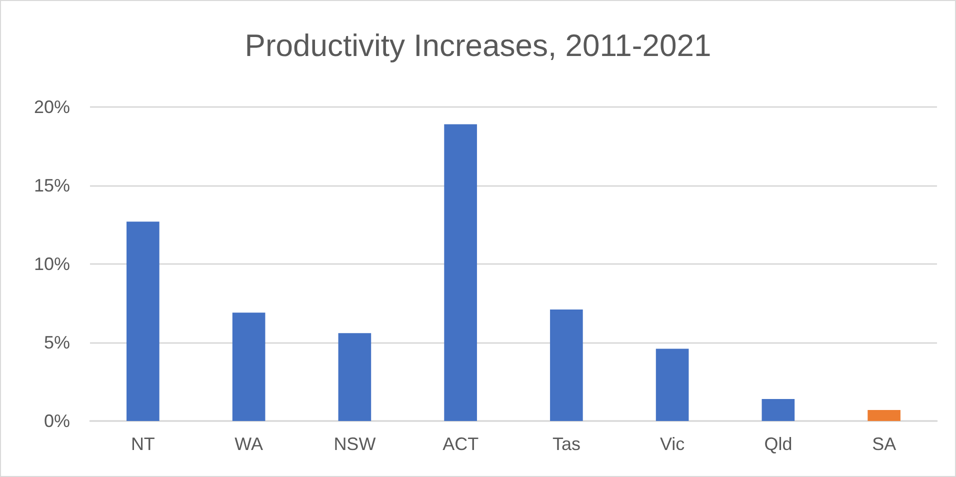 The image size is (956, 477). Describe the element at coordinates (884, 444) in the screenshot. I see `x-tick-label: SA` at that location.